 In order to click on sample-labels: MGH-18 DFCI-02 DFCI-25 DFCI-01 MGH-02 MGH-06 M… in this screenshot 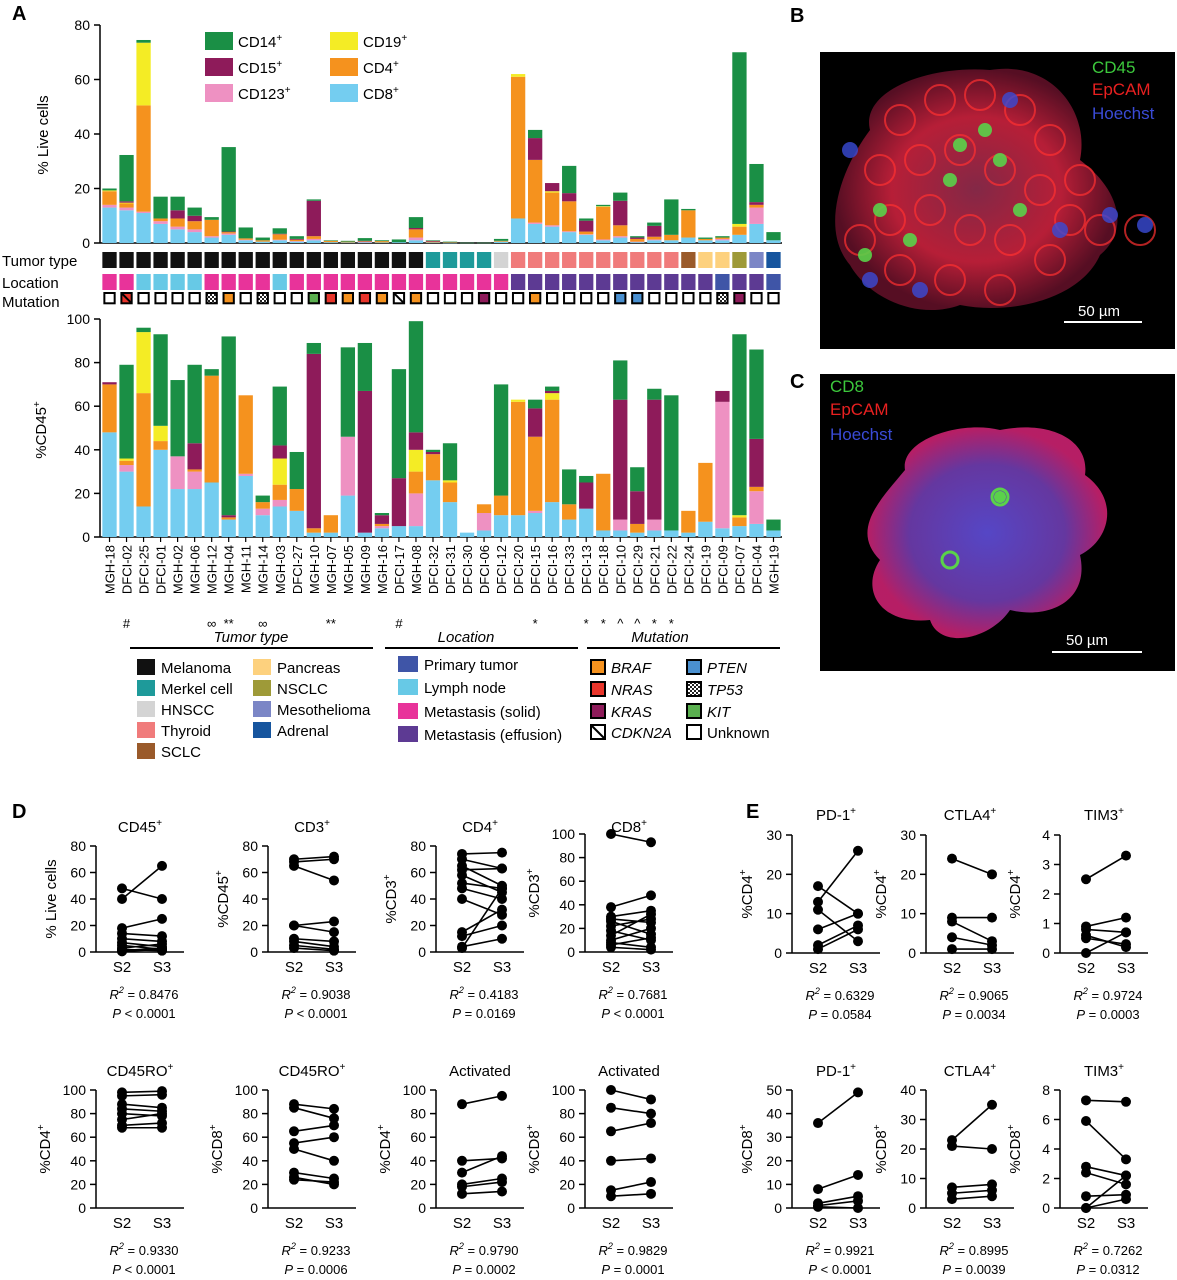, I will do `click(442, 588)`.